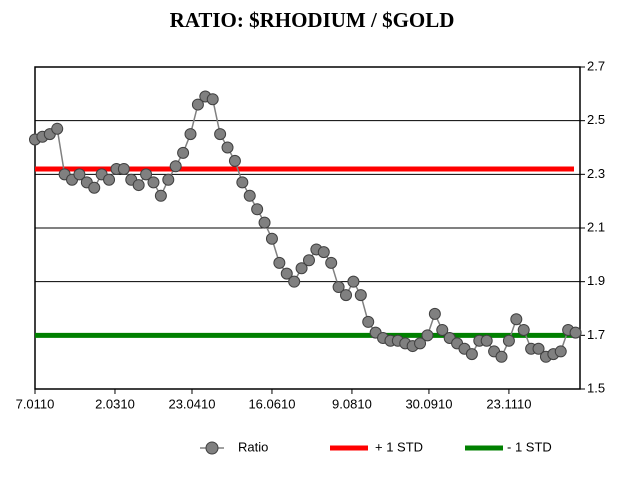  I want to click on legend-marker, so click(212, 448).